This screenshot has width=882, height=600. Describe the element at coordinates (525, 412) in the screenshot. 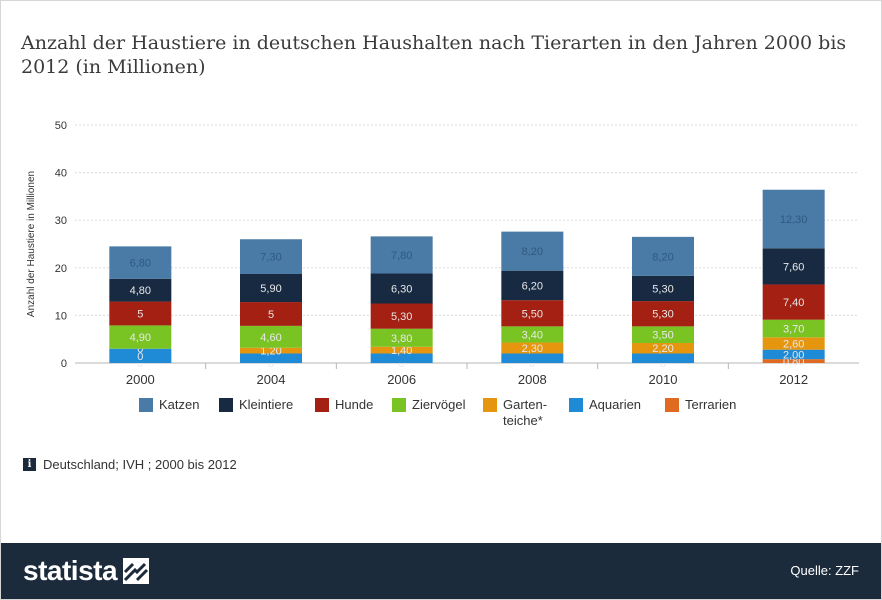

I see `legend-label: Garten-teiche*` at that location.